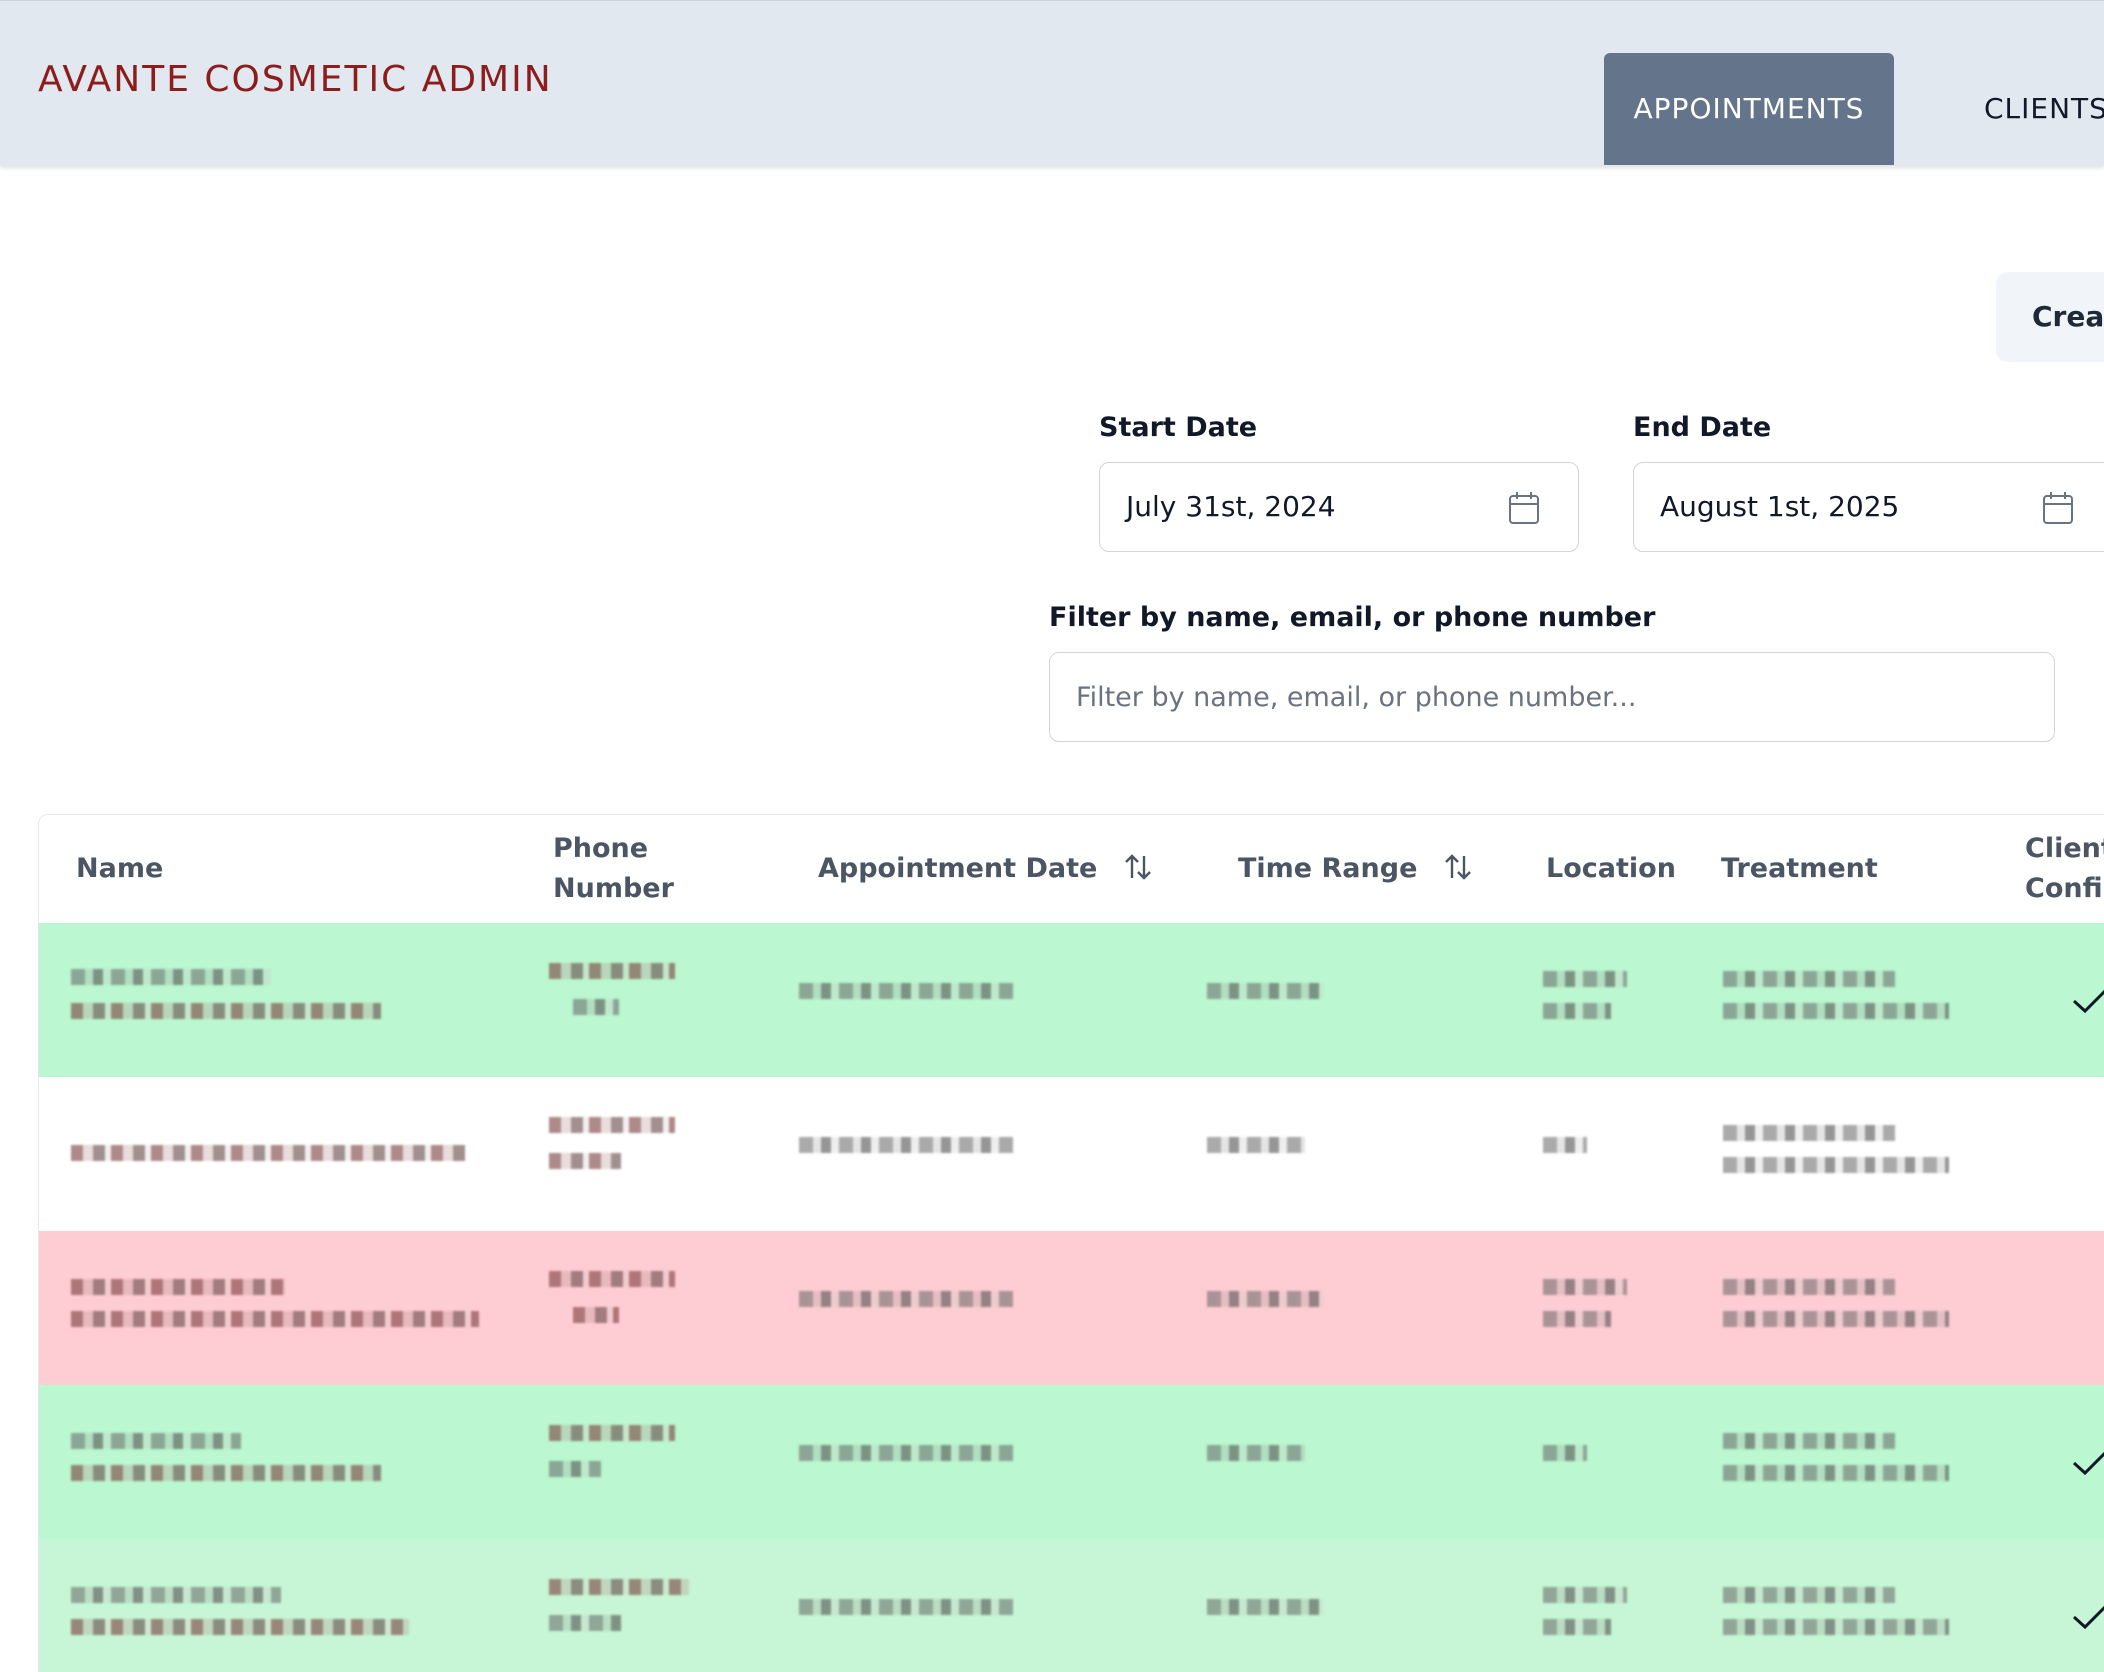 The height and width of the screenshot is (1672, 2104). Describe the element at coordinates (1749, 109) in the screenshot. I see `tab-appointments: APPOINTMENTS` at that location.